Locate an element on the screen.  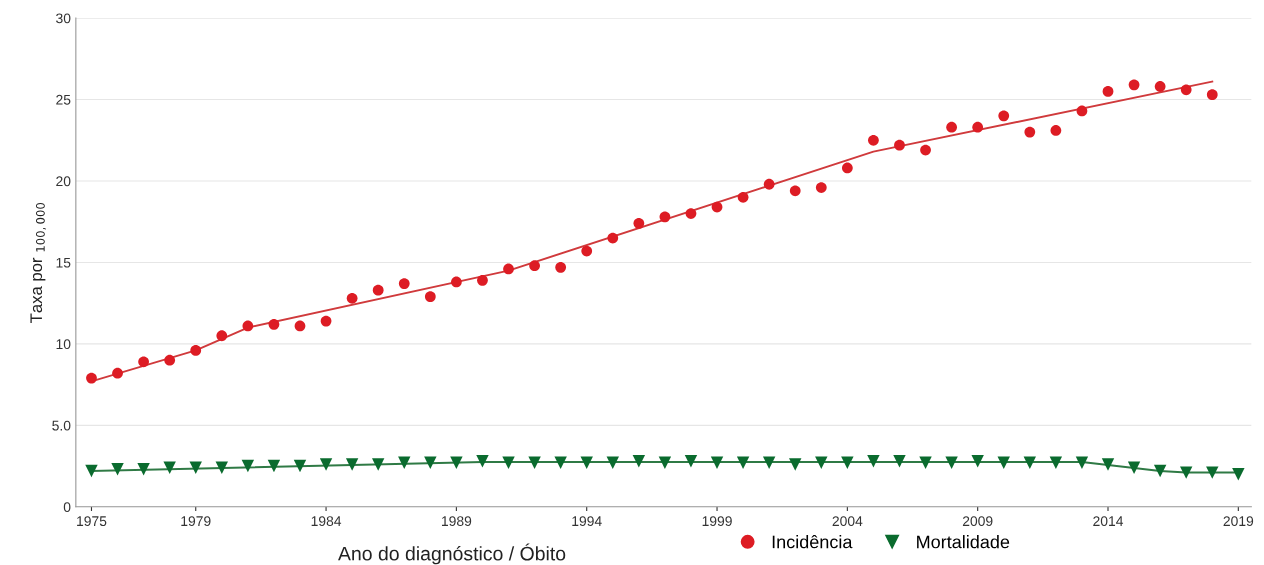
y-tick-label: 20 is located at coordinates (63, 181).